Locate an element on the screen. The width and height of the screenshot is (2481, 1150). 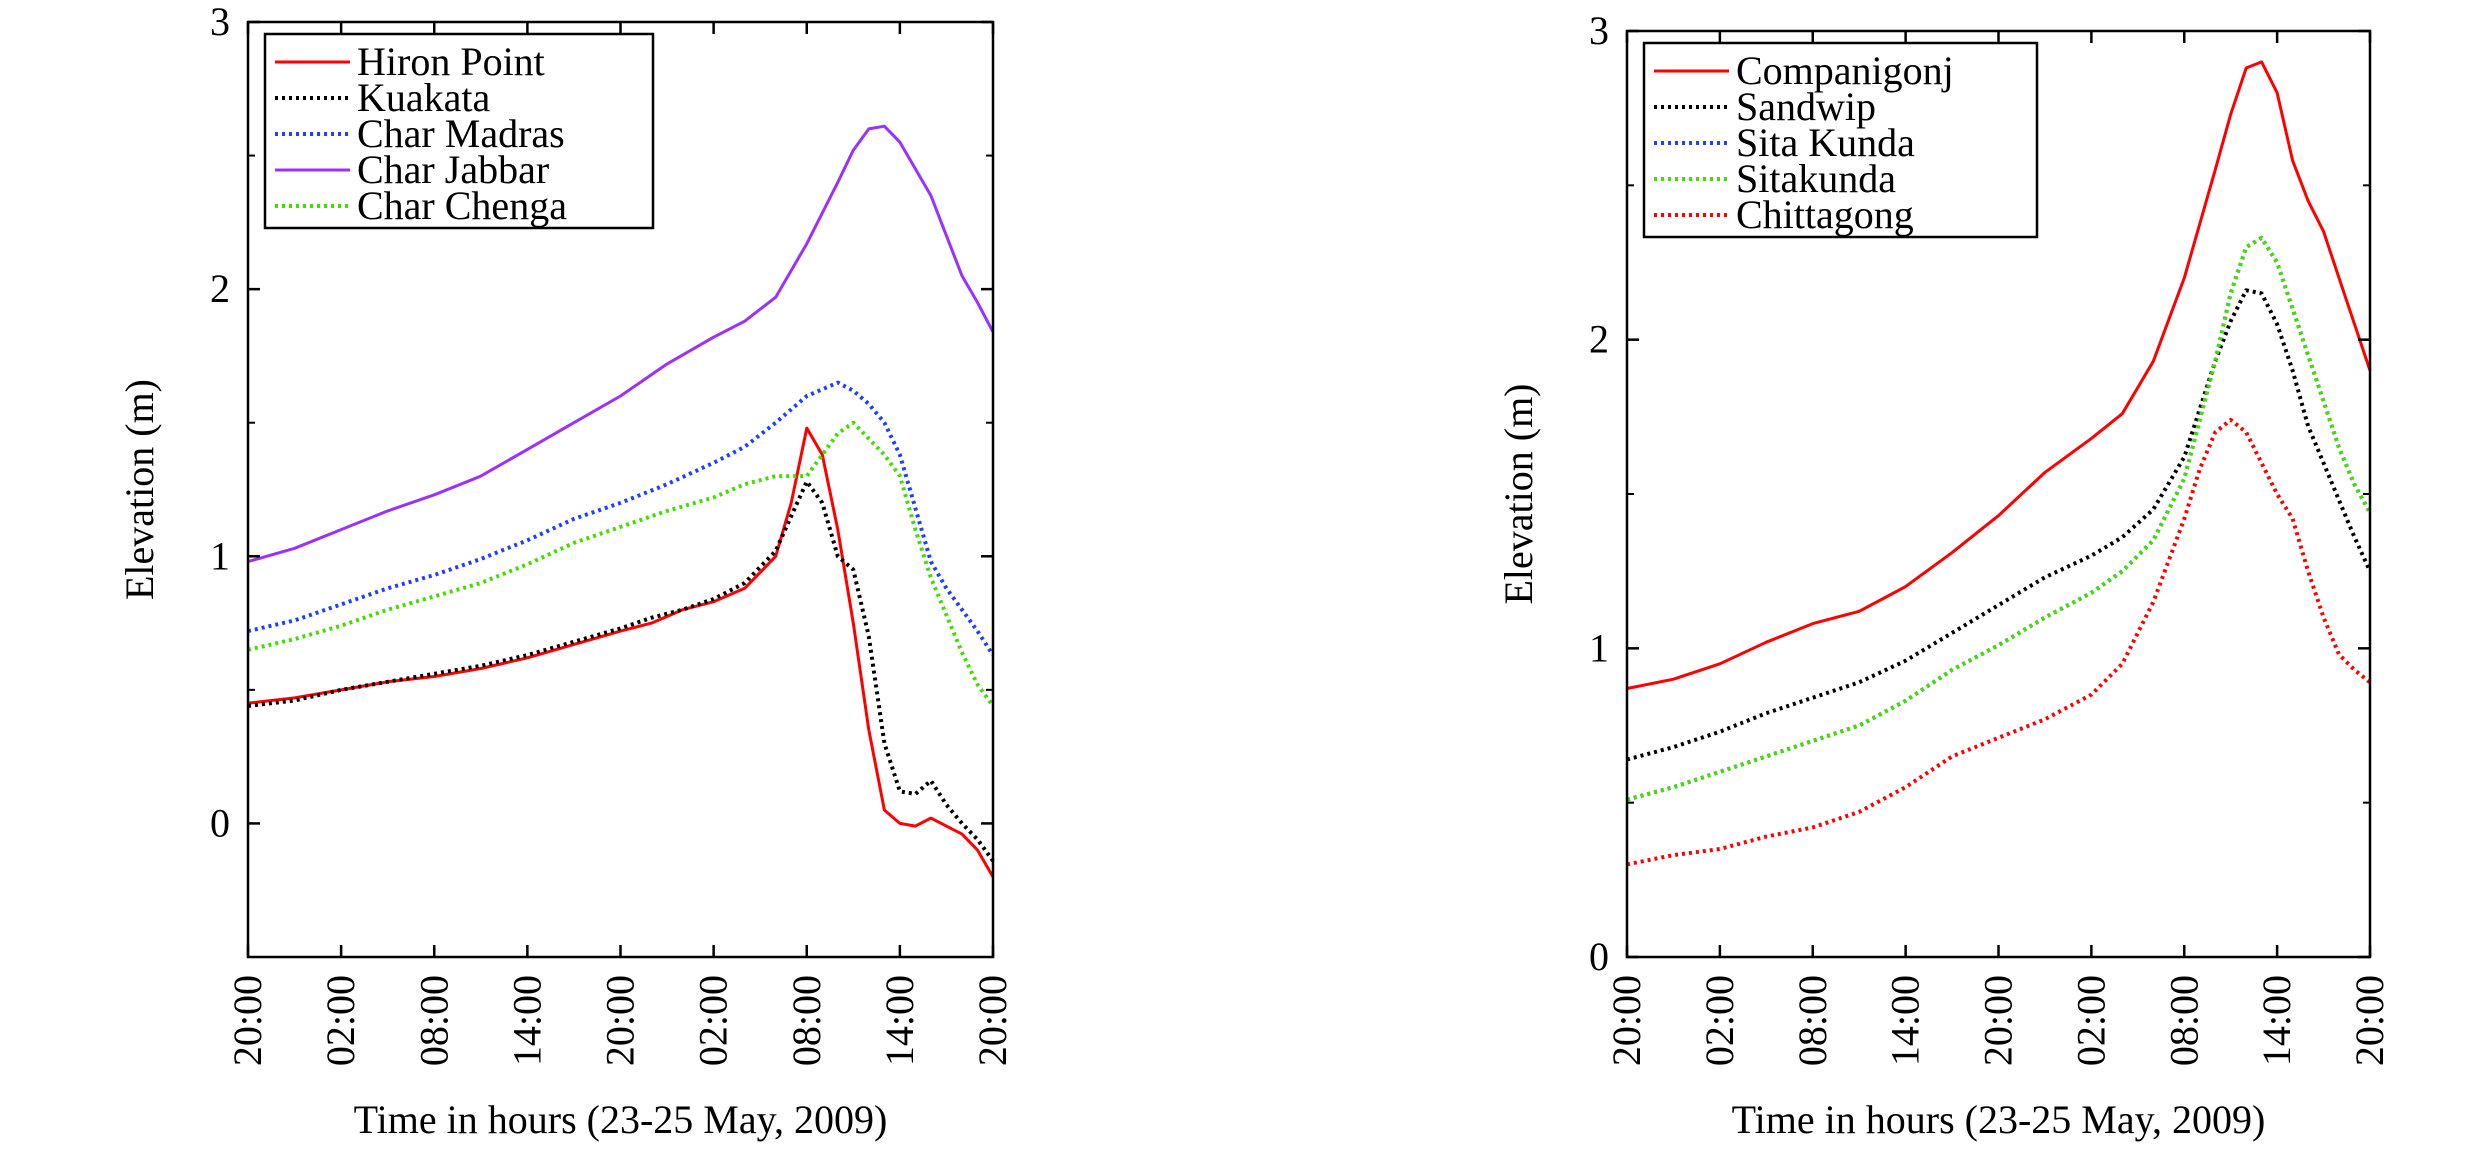
legend-label: Hiron Point is located at coordinates (451, 61).